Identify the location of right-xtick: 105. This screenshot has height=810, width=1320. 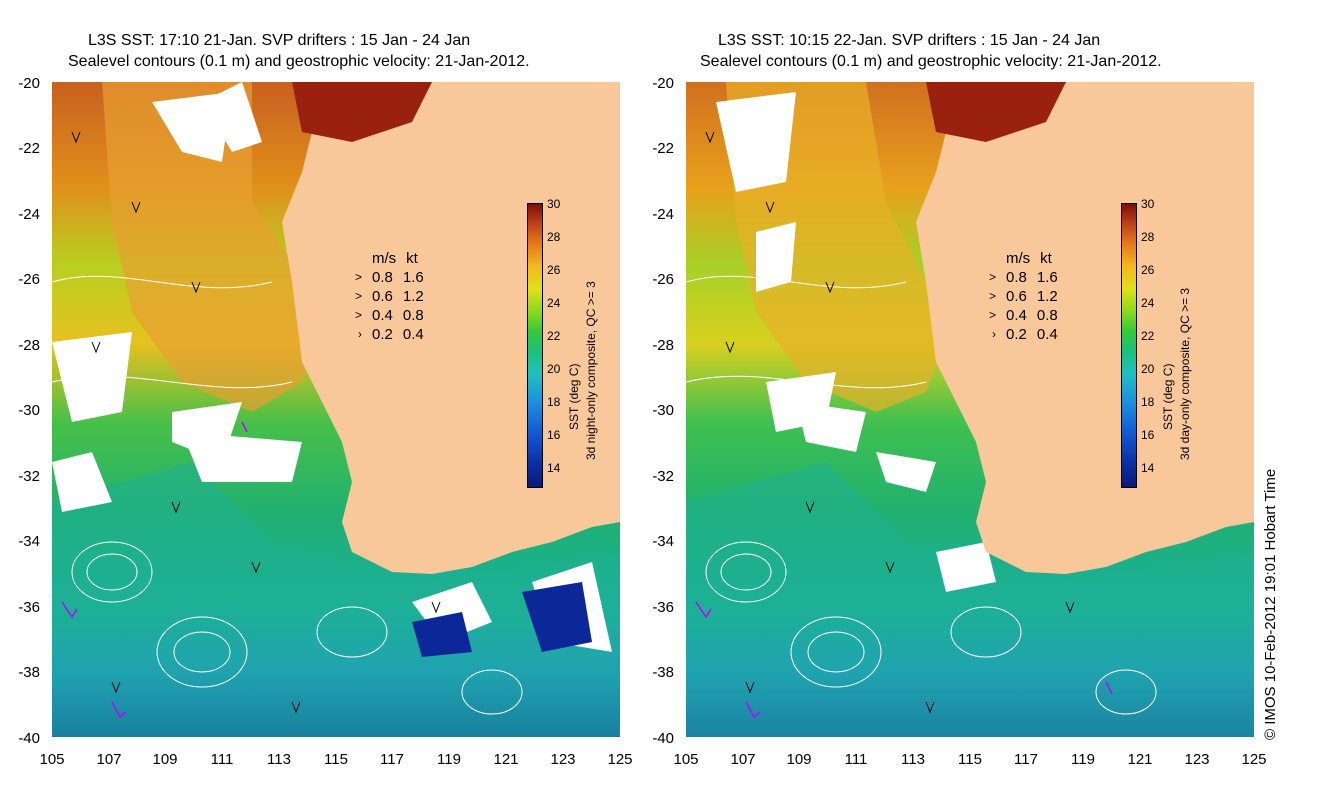
(686, 759).